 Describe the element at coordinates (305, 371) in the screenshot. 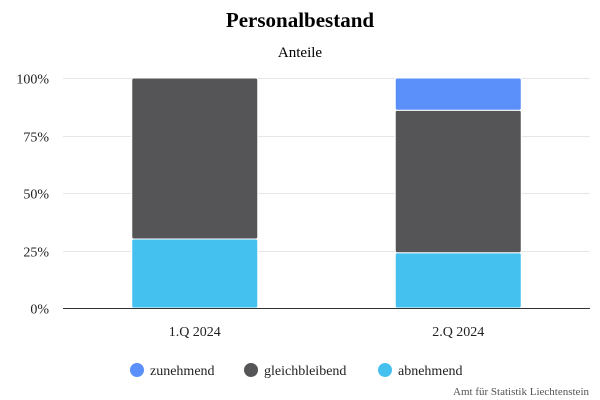

I see `legend-label: gleichbleibend` at that location.